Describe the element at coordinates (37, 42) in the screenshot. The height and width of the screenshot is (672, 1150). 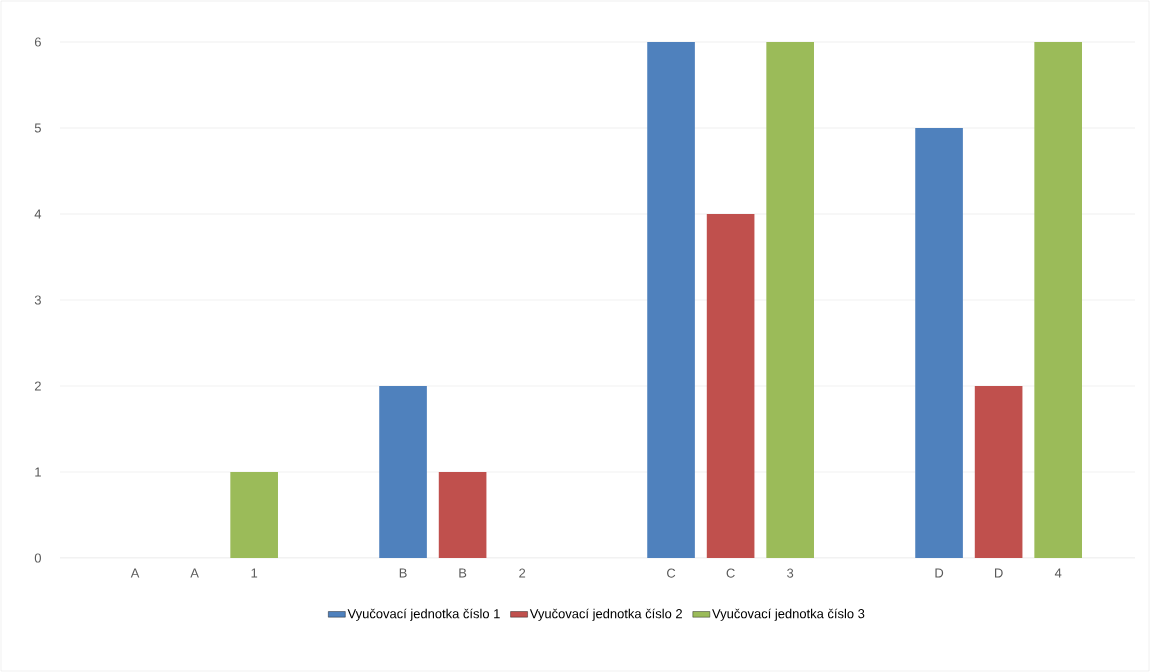
I see `y-tick-label: 6` at that location.